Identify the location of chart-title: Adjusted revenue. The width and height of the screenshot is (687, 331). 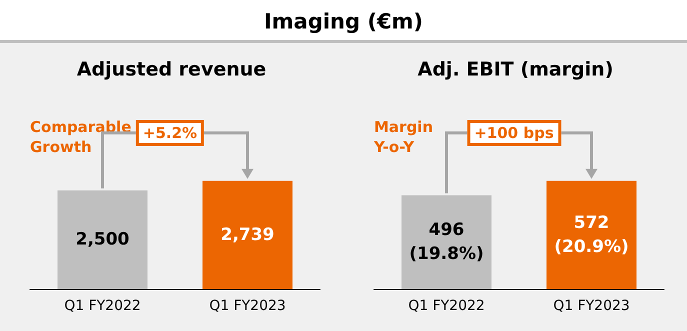
(171, 69).